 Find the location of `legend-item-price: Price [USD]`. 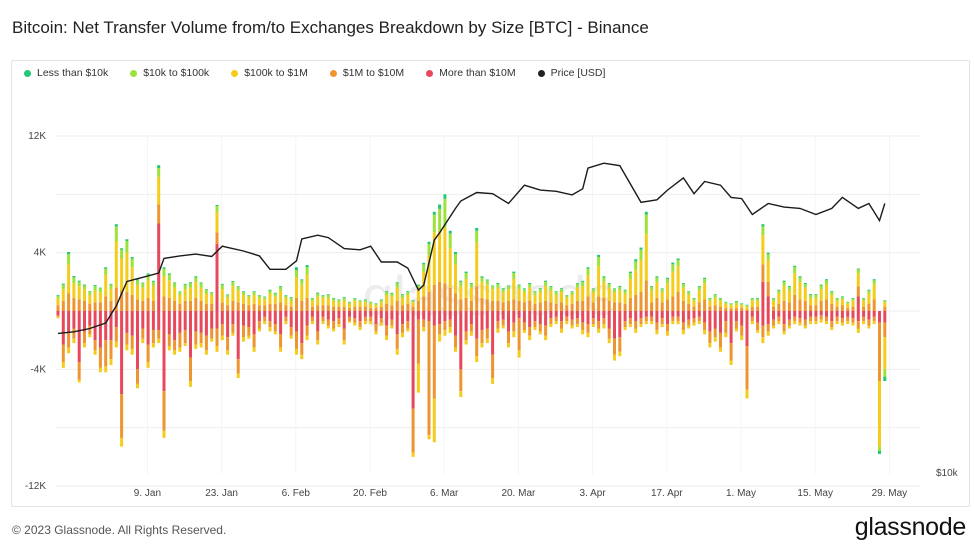

legend-item-price: Price [USD] is located at coordinates (571, 73).